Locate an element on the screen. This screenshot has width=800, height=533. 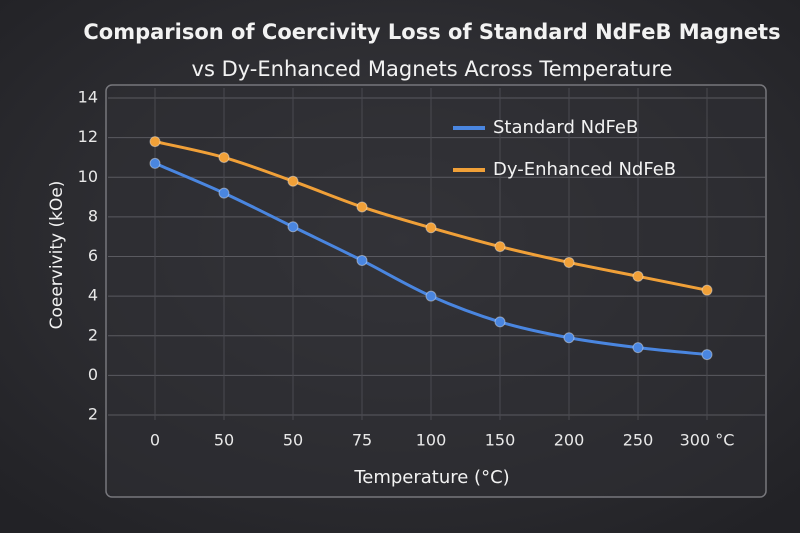
y-axis-label: Coeervivity (kOe) is located at coordinates (57, 255).